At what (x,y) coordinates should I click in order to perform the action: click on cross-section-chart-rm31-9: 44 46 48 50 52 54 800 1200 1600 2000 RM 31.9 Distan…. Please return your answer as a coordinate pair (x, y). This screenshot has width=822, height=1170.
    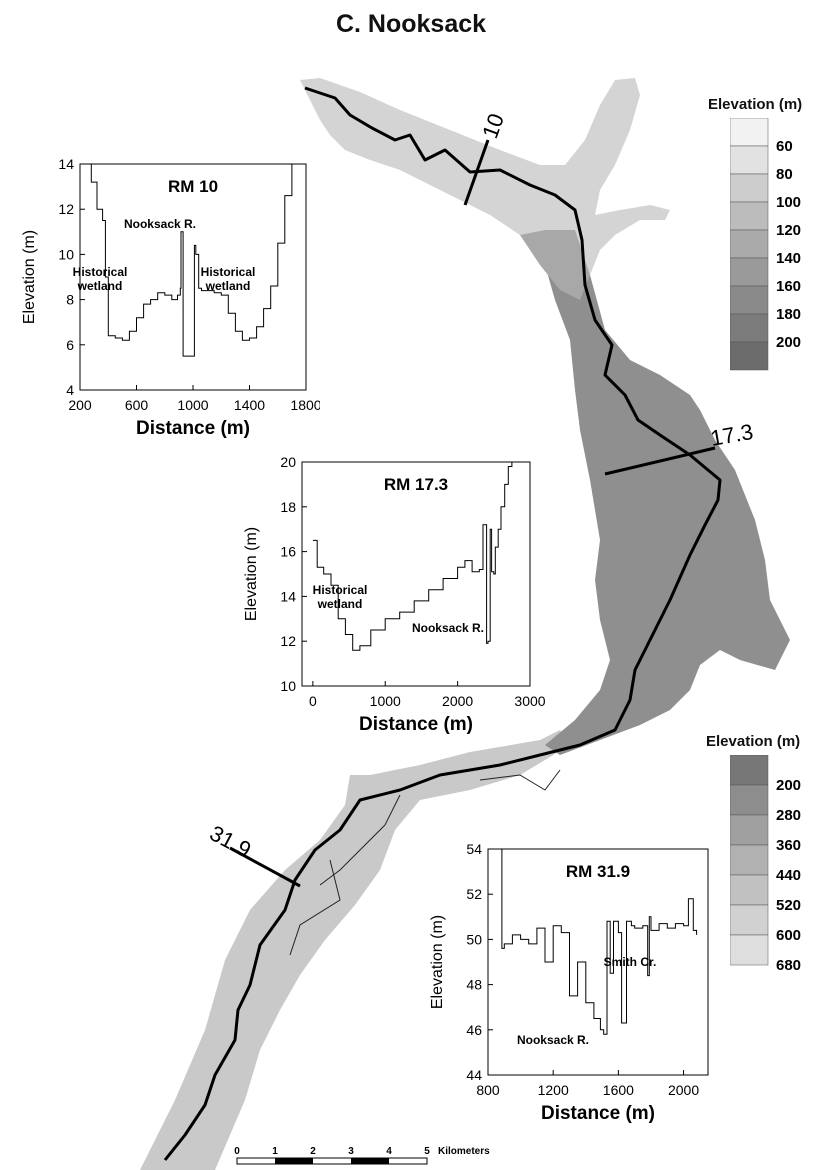
    Looking at the image, I should click on (569, 982).